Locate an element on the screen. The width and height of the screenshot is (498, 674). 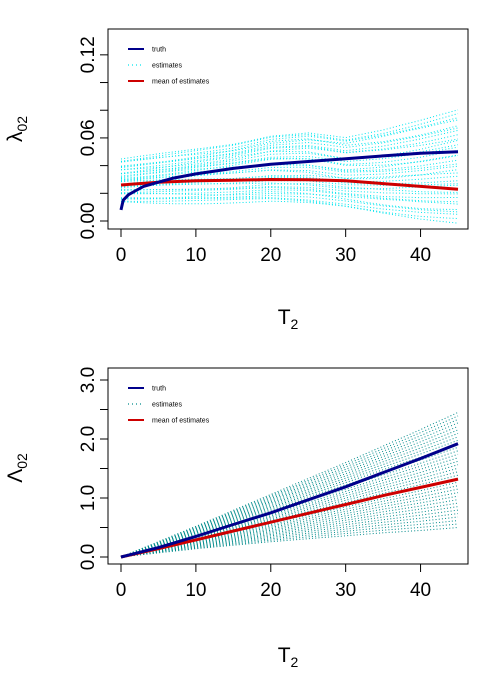
y-tick-label: 0.0 is located at coordinates (88, 557).